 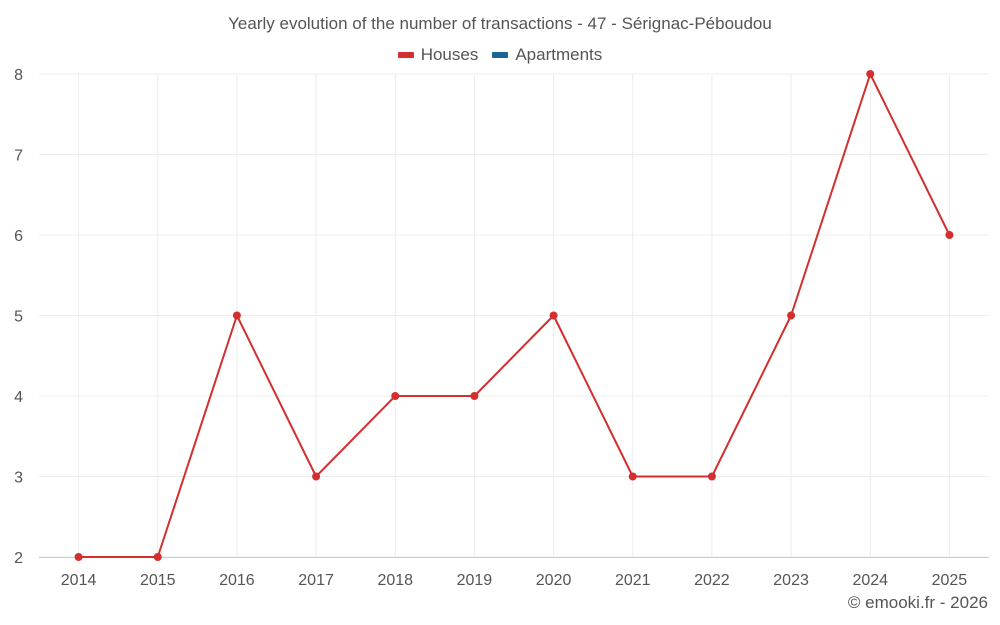 I want to click on legend-swatch-apartments, so click(x=500, y=55).